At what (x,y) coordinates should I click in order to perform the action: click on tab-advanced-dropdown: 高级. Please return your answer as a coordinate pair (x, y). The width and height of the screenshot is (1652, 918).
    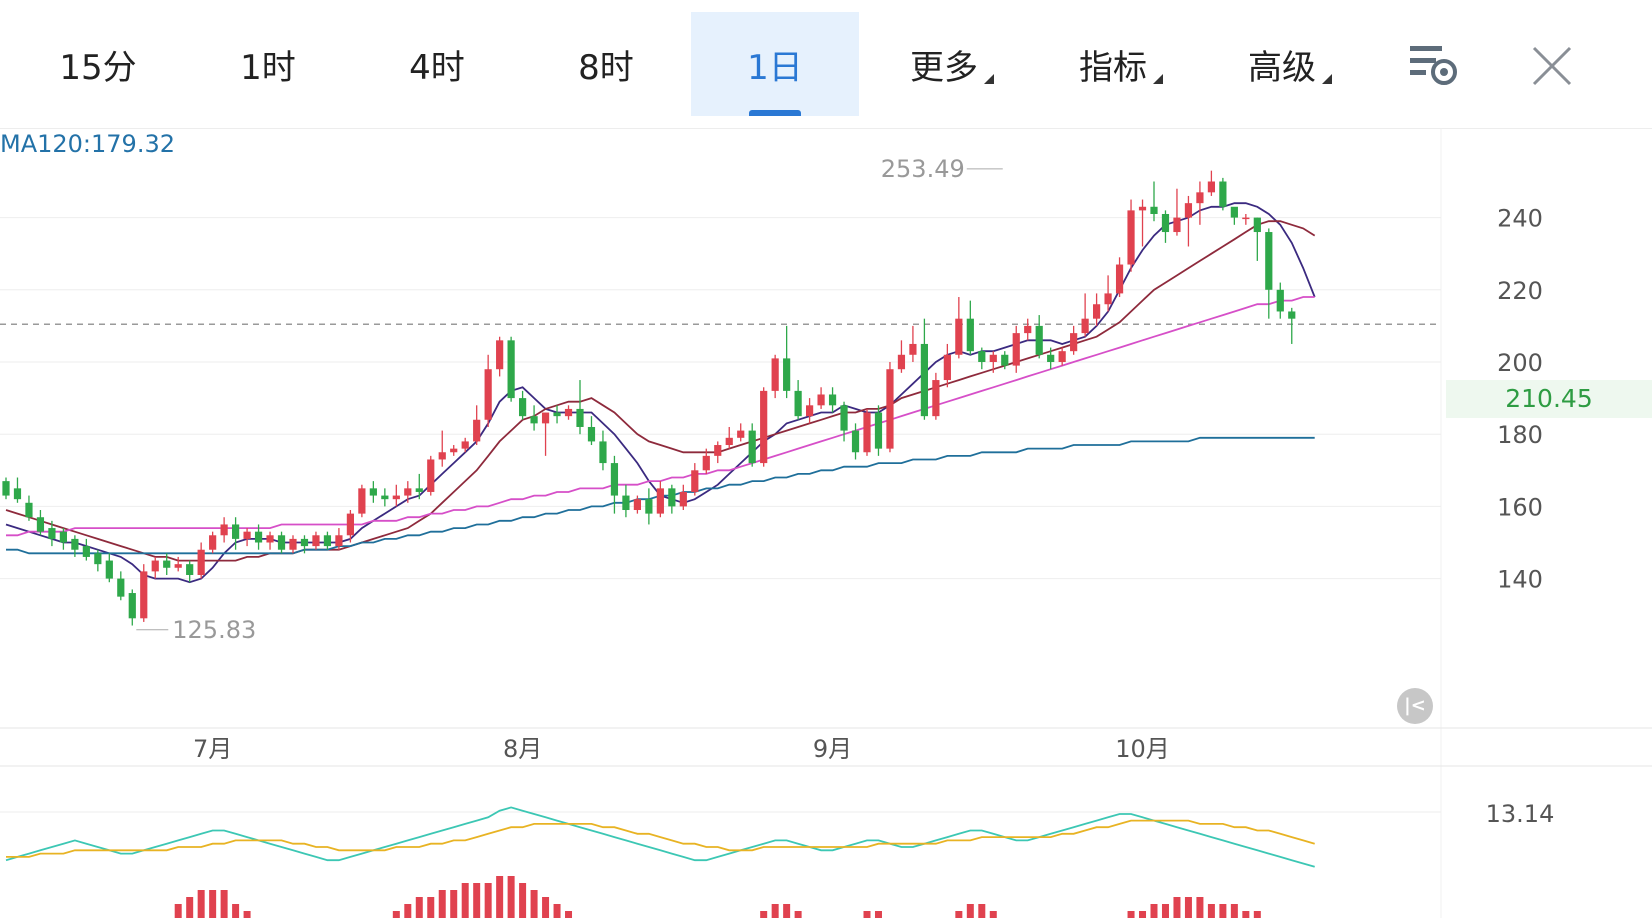
    Looking at the image, I should click on (1282, 64).